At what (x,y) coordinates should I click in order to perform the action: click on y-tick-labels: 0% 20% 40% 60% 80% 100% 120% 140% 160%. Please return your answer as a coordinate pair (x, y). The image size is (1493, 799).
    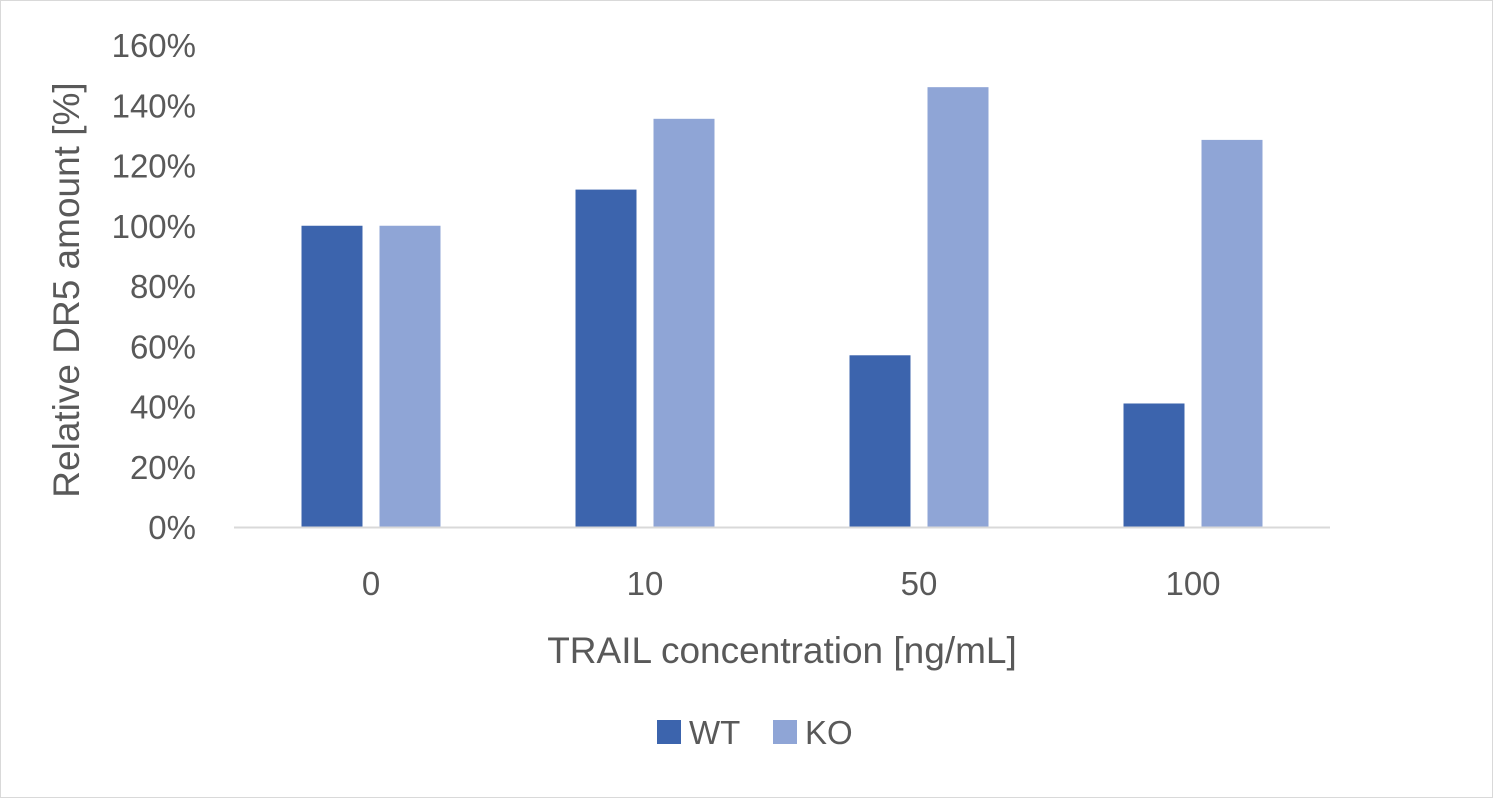
    Looking at the image, I should click on (154, 286).